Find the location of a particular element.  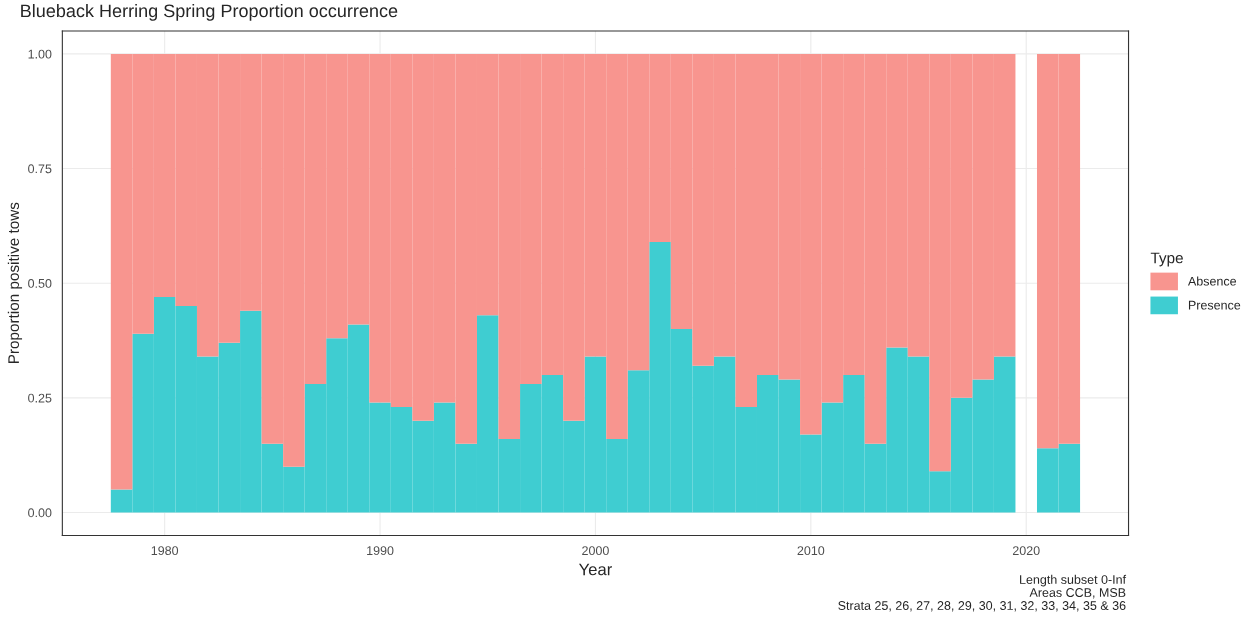

y-tick-label: 0.75 is located at coordinates (40, 169).